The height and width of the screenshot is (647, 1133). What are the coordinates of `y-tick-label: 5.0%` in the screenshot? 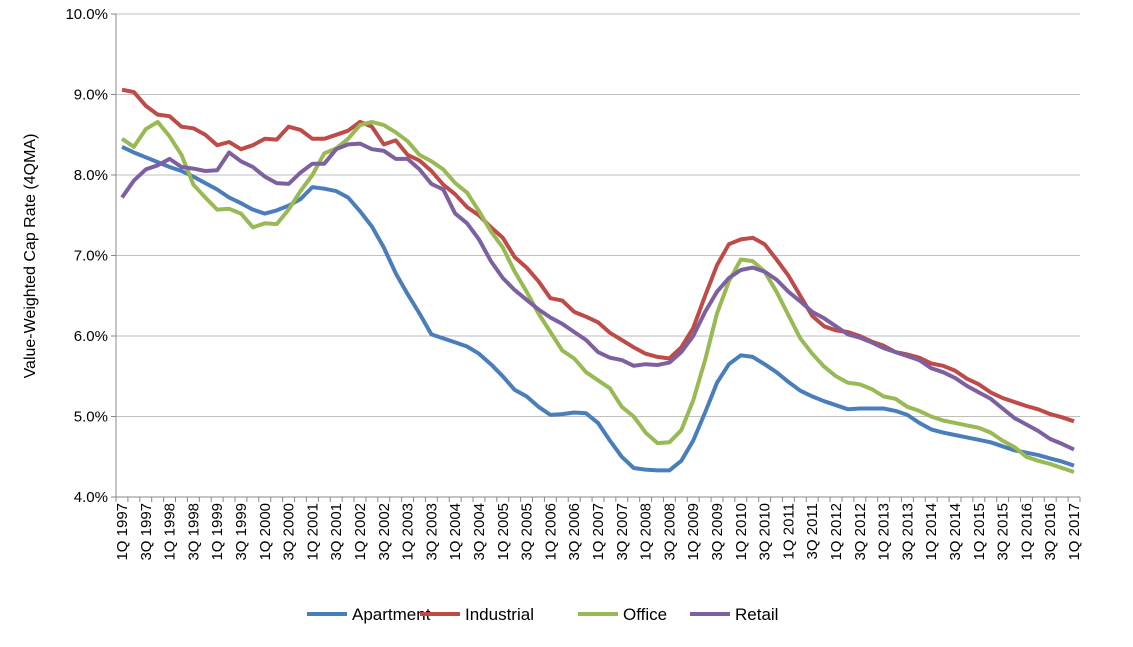 It's located at (91, 417).